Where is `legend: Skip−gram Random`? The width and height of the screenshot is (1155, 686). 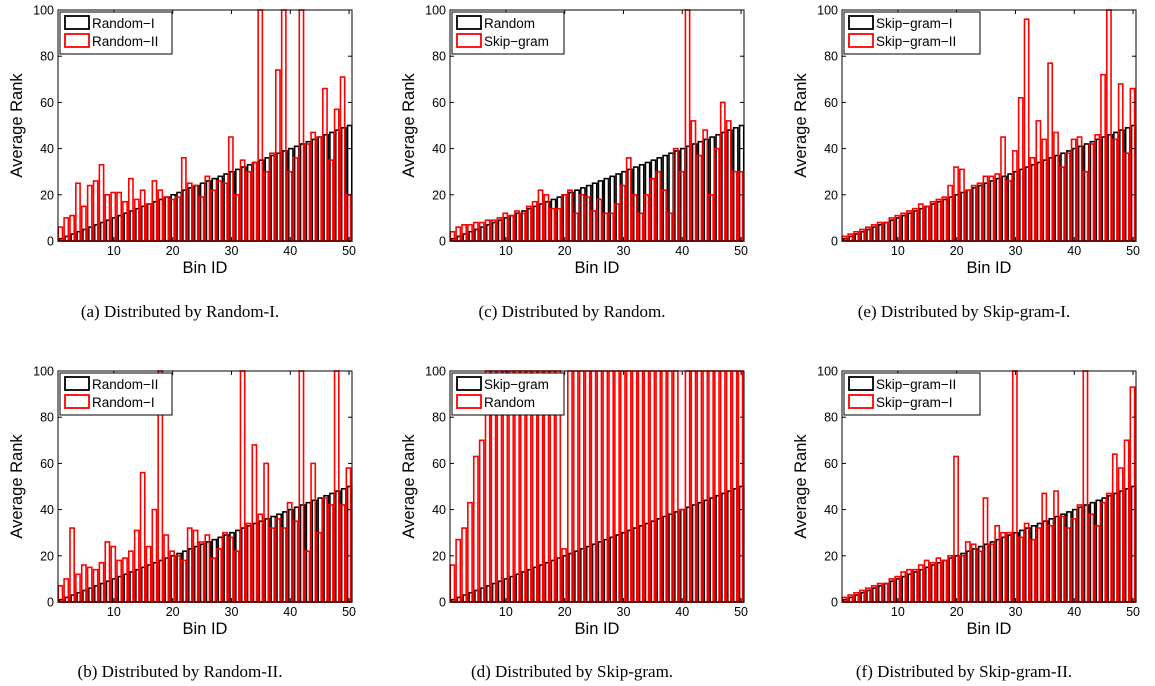 legend: Skip−gram Random is located at coordinates (508, 394).